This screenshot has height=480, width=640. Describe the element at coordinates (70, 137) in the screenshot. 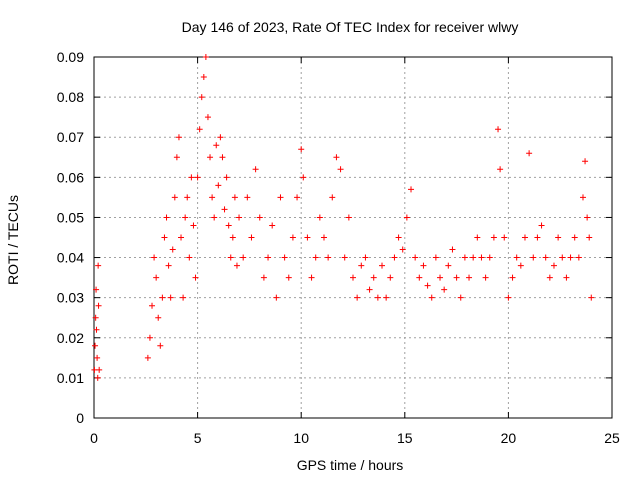

I see `y-tick-label: 0.07` at that location.